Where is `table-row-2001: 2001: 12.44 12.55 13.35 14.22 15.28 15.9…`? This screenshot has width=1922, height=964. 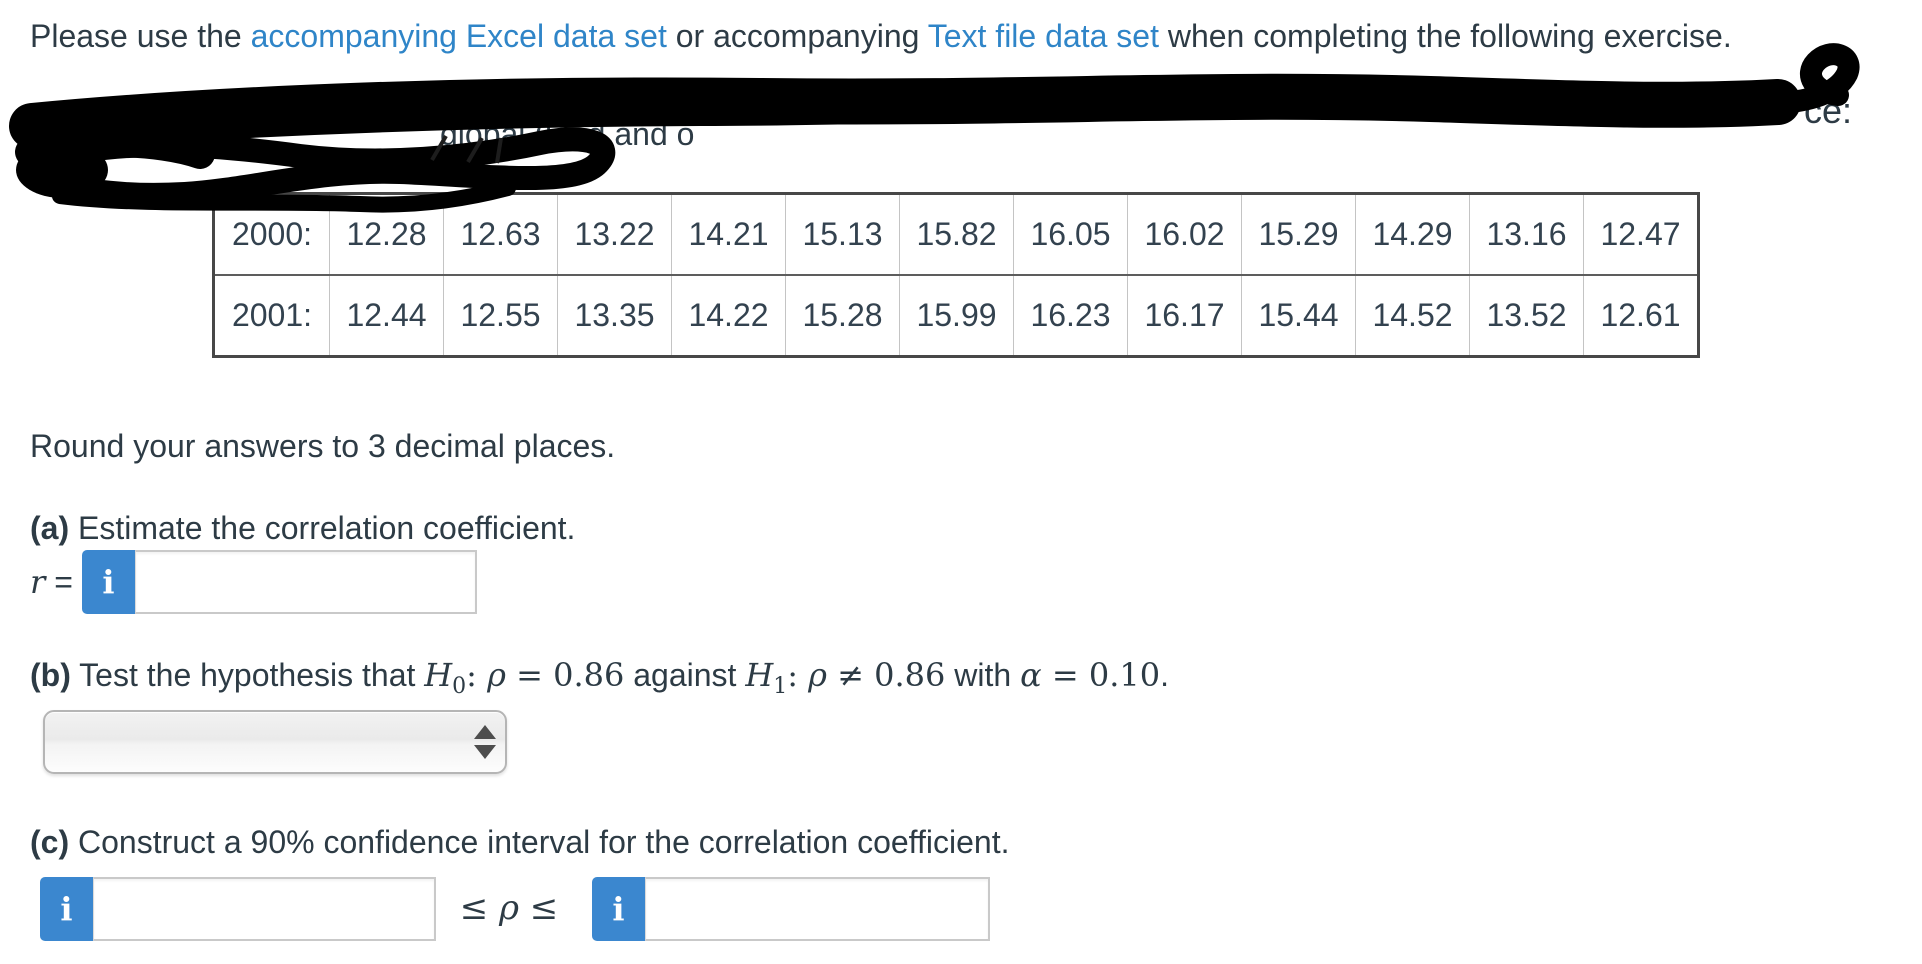
table-row-2001: 2001: 12.44 12.55 13.35 14.22 15.28 15.9… is located at coordinates (956, 316).